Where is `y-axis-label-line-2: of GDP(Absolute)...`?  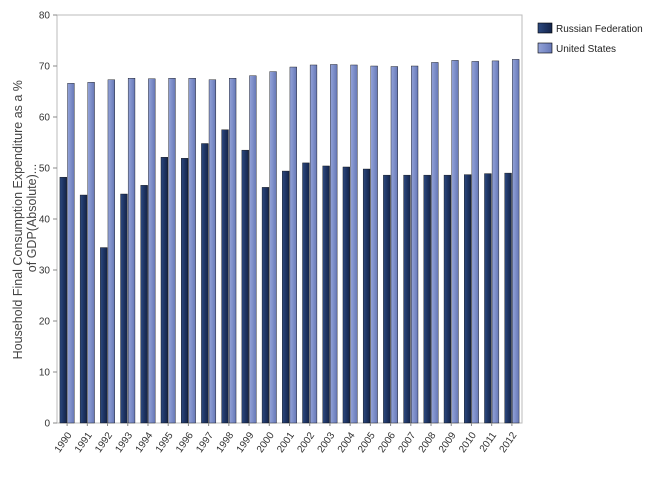 y-axis-label-line-2: of GDP(Absolute)... is located at coordinates (32, 218).